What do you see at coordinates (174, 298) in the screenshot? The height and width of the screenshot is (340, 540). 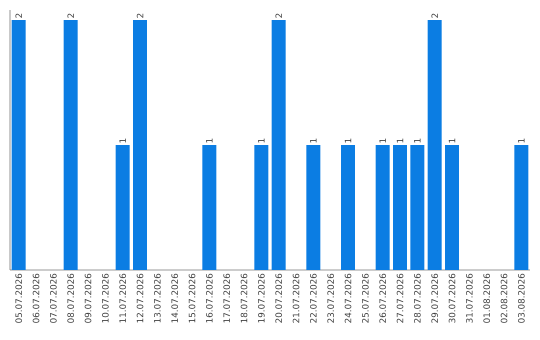 I see `x-tick-label: 14.07.2026` at bounding box center [174, 298].